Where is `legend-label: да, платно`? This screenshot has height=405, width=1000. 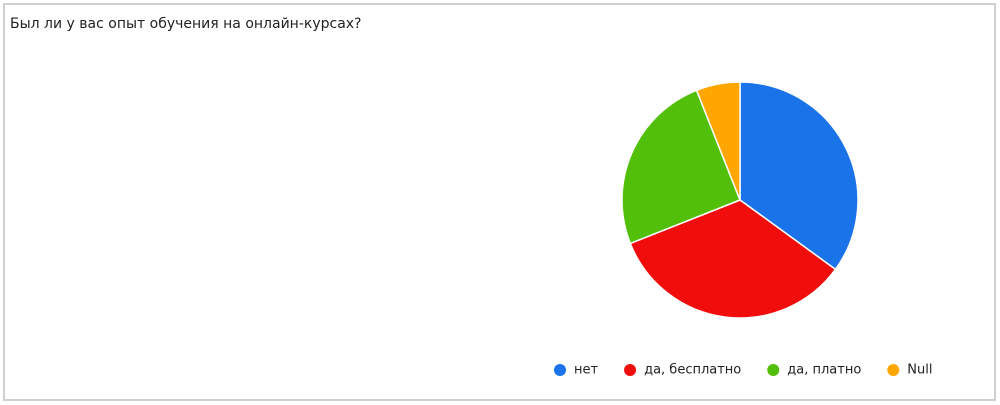 legend-label: да, платно is located at coordinates (824, 370).